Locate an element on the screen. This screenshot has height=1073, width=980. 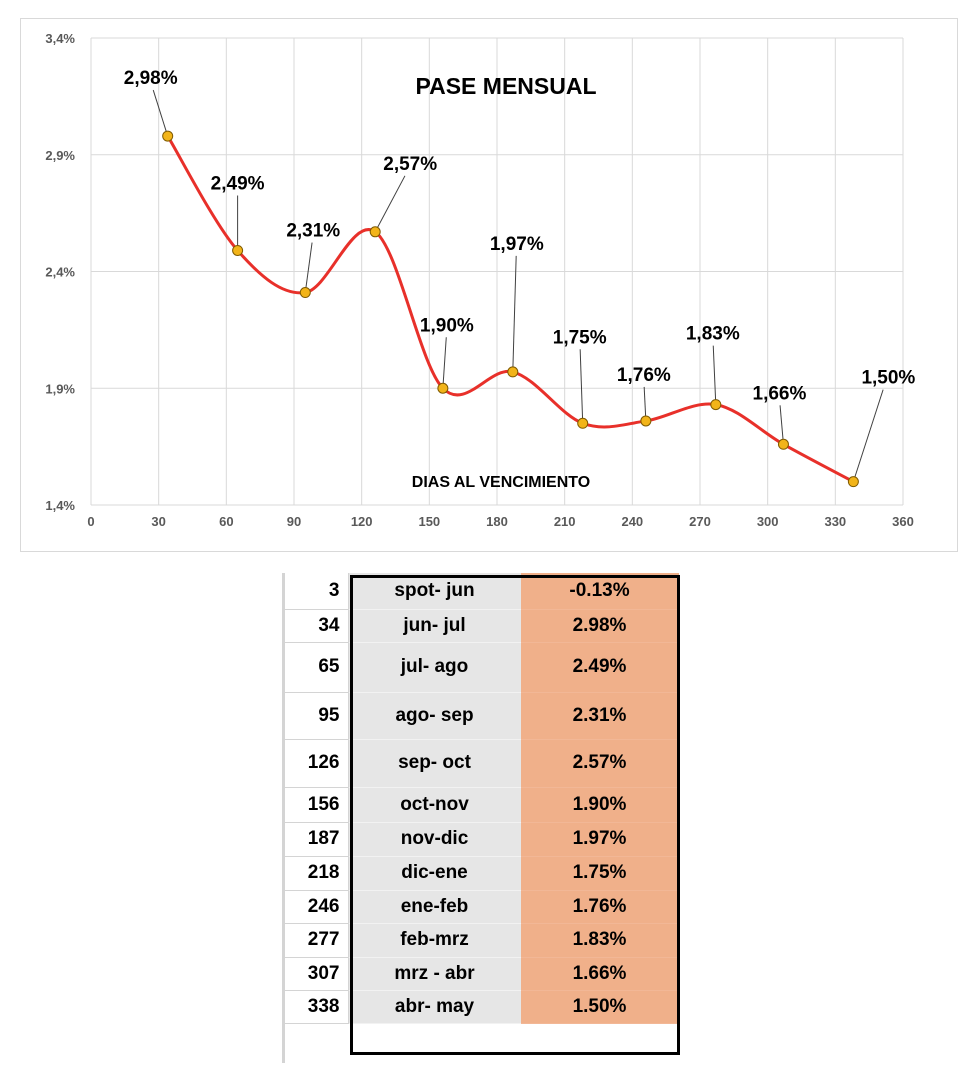
x-tick-label: 330 is located at coordinates (835, 521).